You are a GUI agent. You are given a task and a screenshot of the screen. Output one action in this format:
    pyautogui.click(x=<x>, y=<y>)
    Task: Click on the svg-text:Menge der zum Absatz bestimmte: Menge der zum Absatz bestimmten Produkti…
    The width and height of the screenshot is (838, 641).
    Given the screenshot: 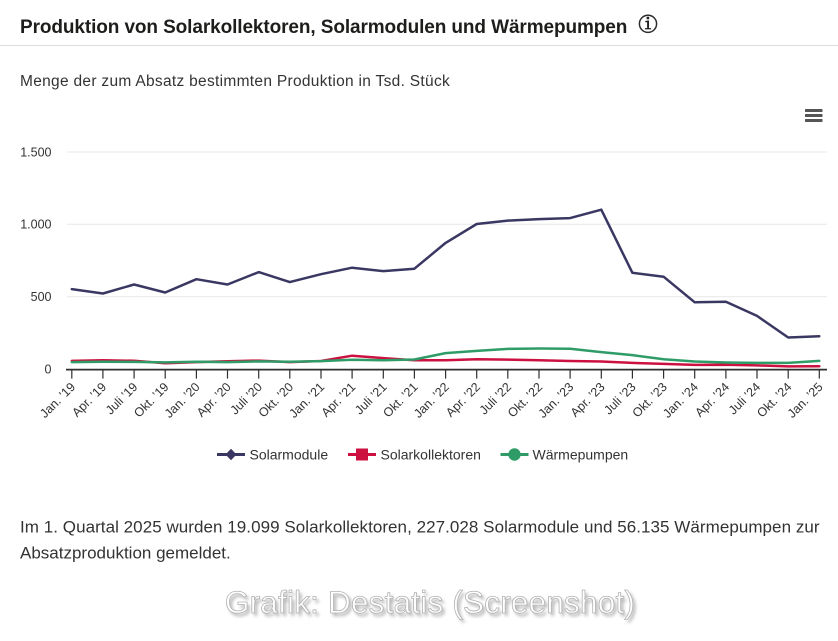 What is the action you would take?
    pyautogui.click(x=235, y=81)
    